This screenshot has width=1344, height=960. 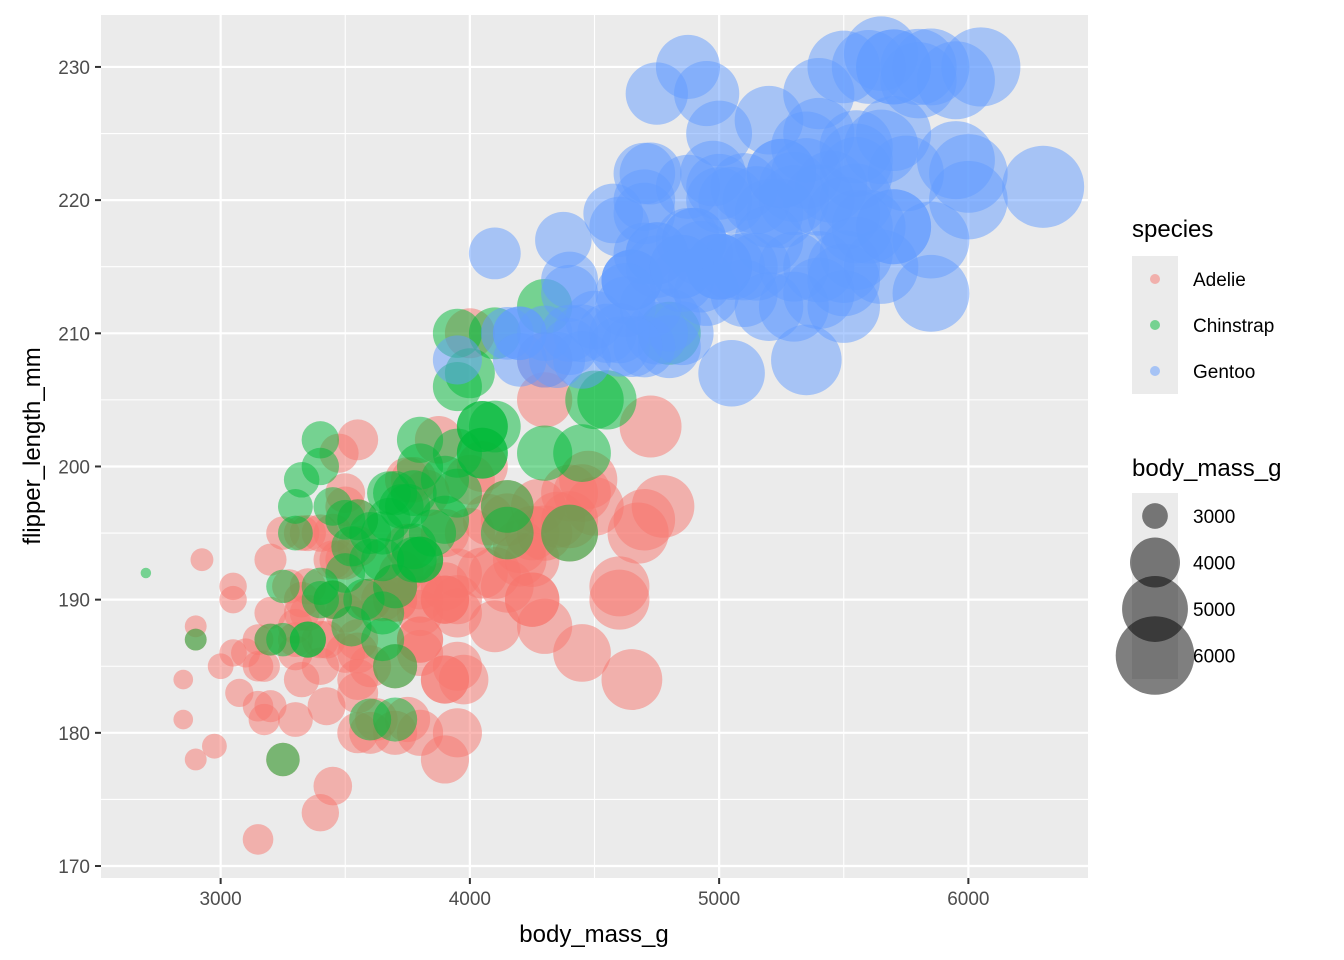 I want to click on color-legend-keys: Adelie Chinstrap Gentoo, so click(x=1203, y=325).